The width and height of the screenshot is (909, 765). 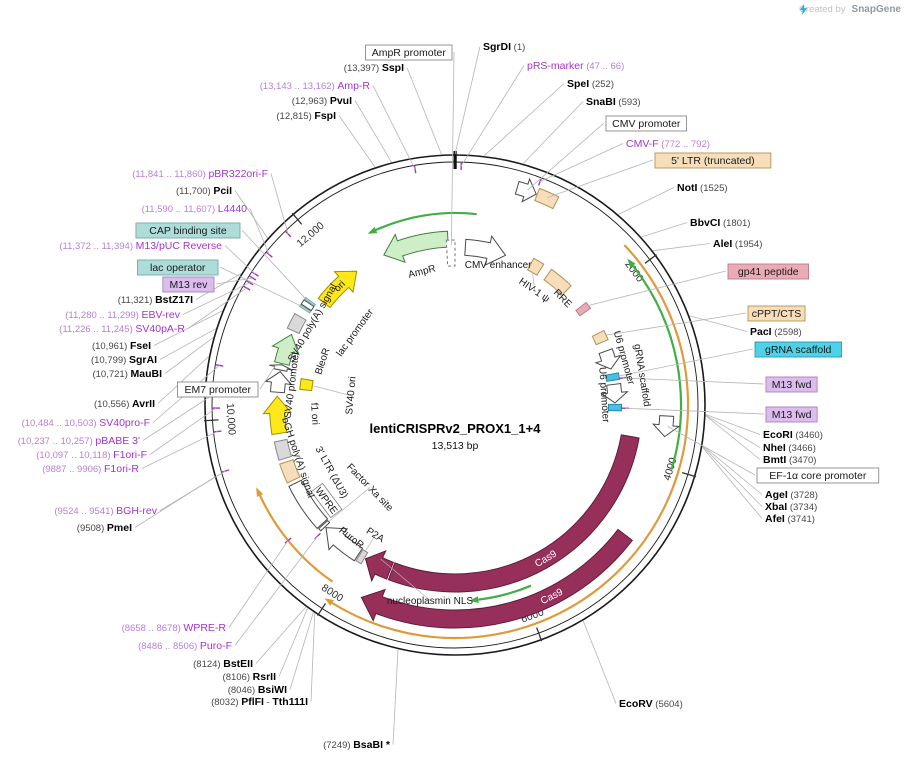 I want to click on feature-wpre, so click(x=308, y=504).